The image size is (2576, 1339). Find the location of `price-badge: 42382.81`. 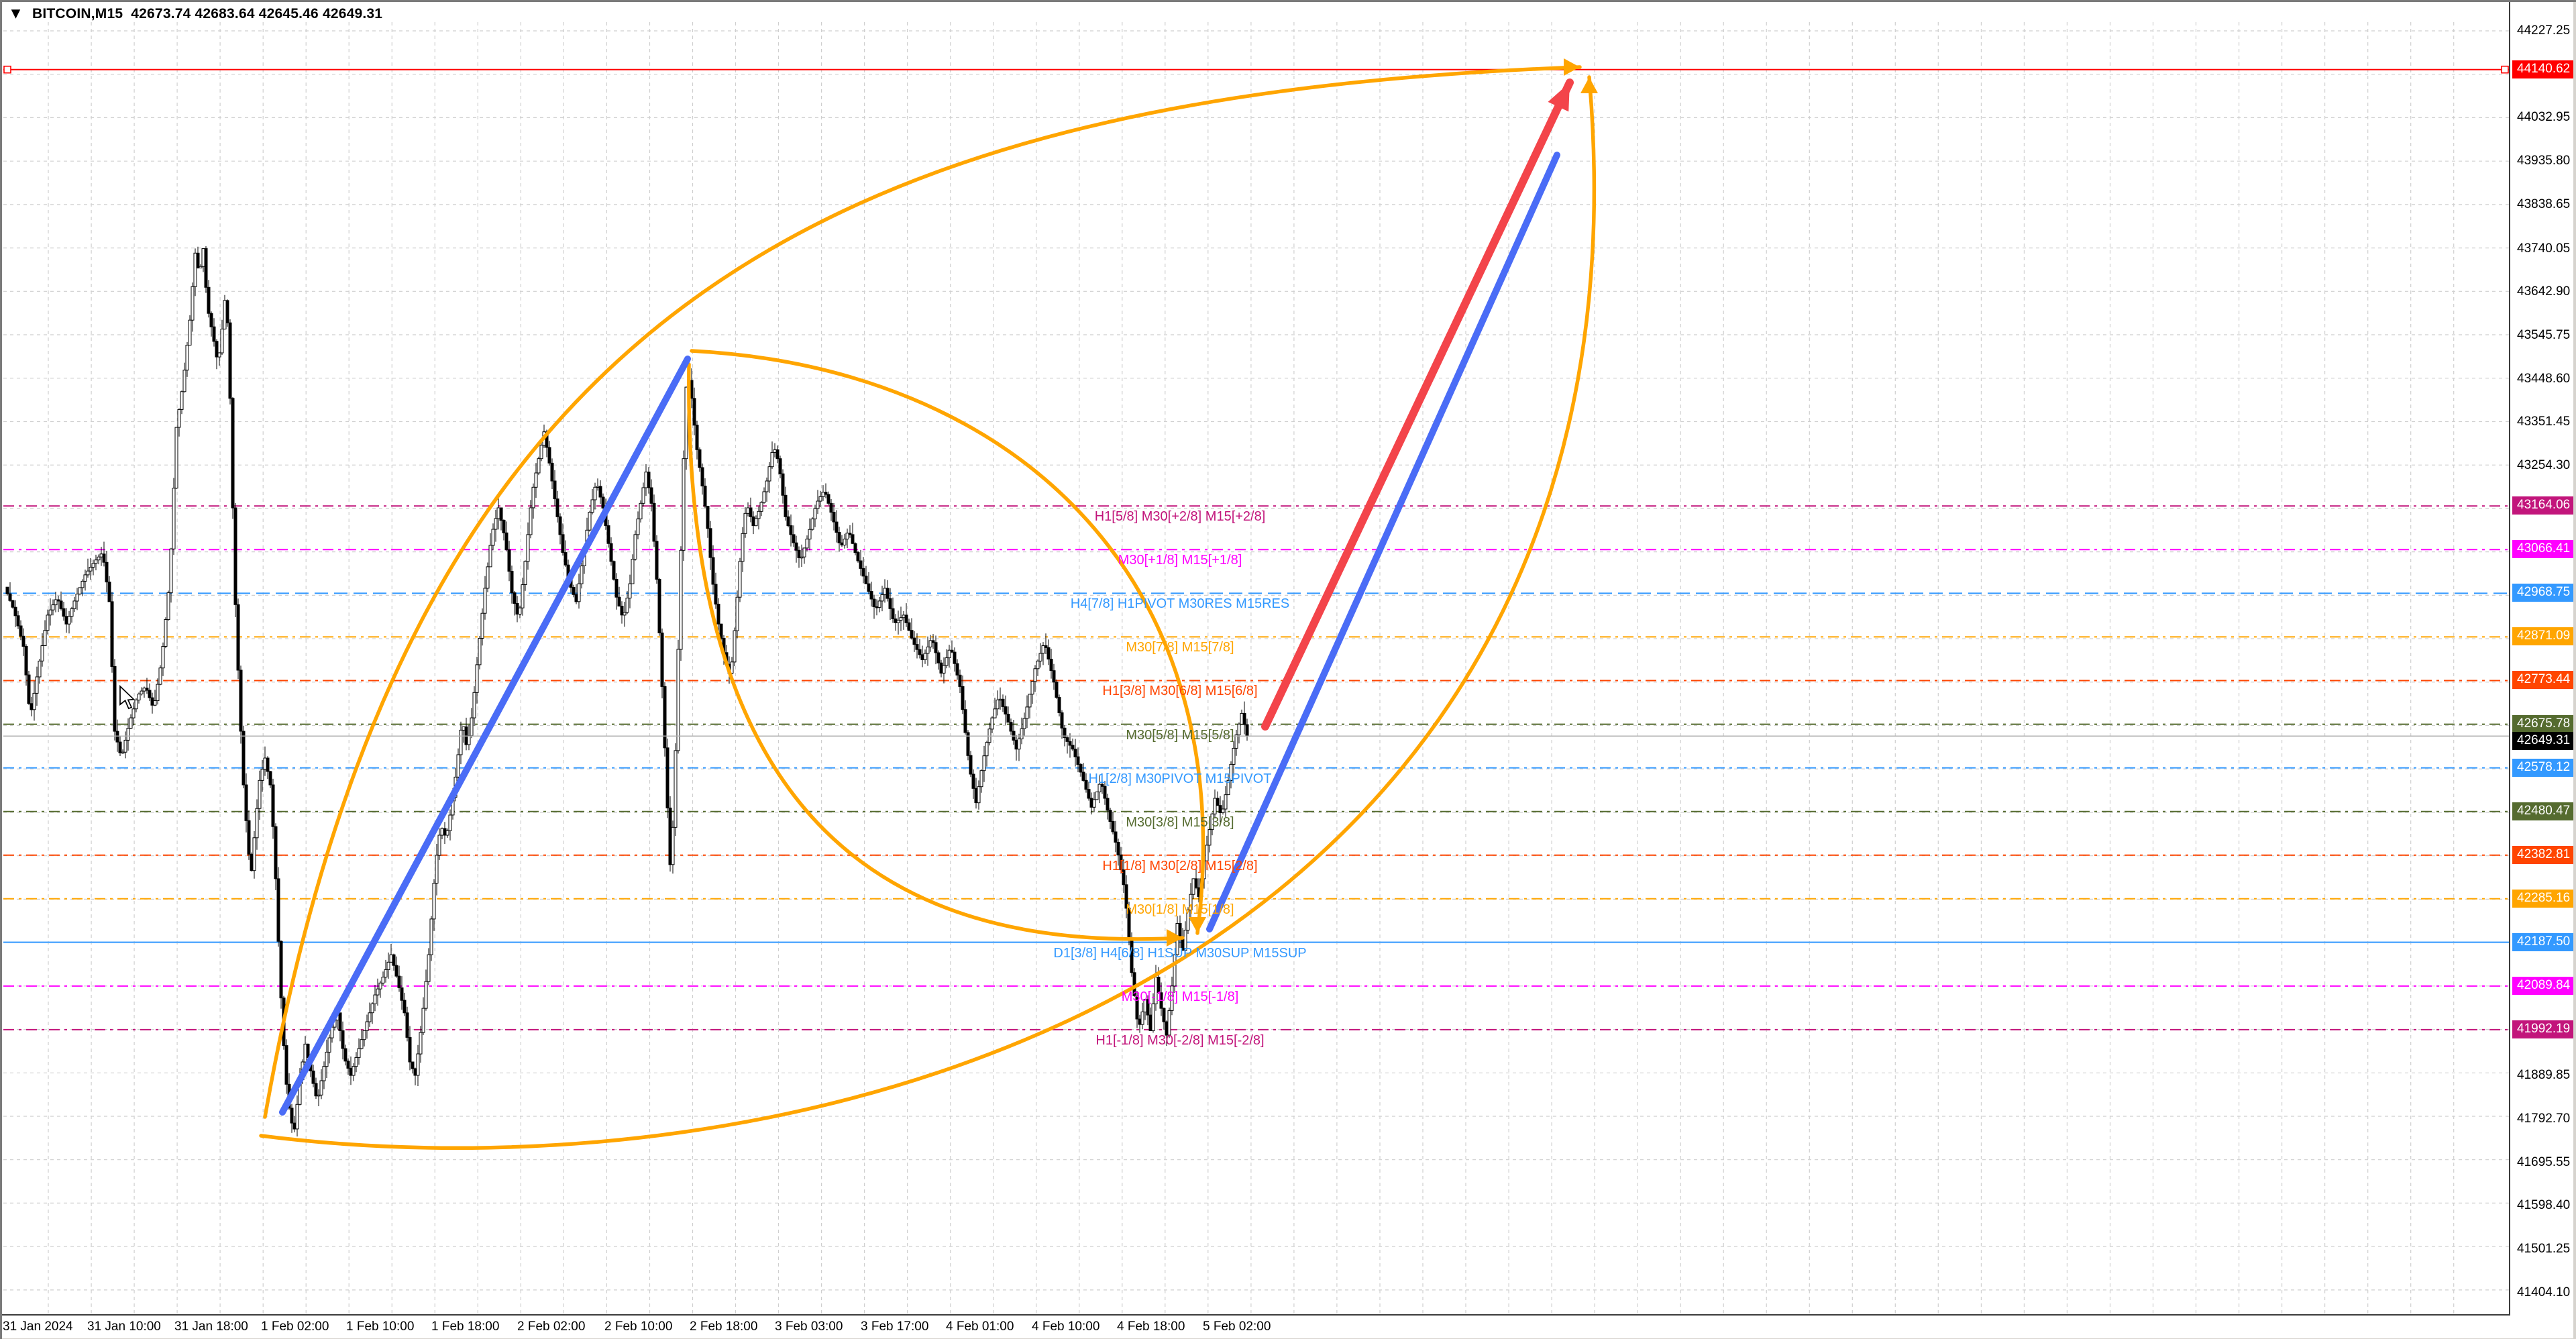

price-badge: 42382.81 is located at coordinates (2544, 855).